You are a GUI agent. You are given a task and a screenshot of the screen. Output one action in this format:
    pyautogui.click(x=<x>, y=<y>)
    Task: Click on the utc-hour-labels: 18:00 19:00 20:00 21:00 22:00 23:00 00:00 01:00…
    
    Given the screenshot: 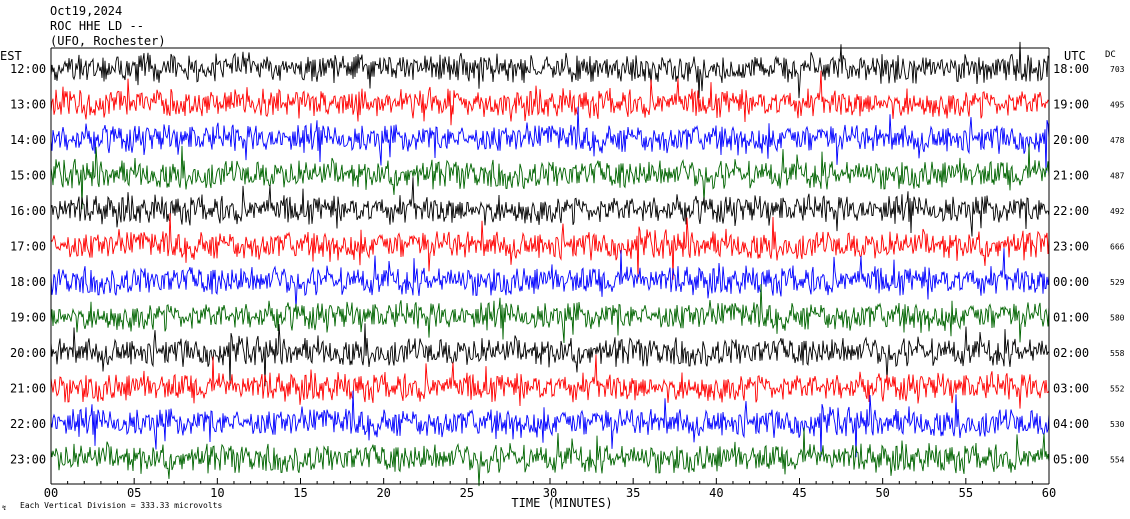 What is the action you would take?
    pyautogui.click(x=1071, y=264)
    